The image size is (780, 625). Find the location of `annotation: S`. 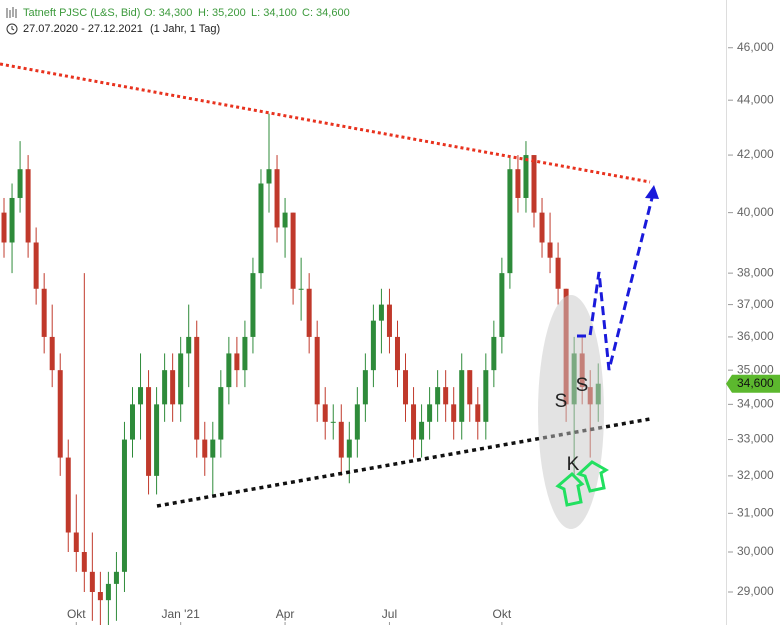

annotation: S is located at coordinates (561, 401).